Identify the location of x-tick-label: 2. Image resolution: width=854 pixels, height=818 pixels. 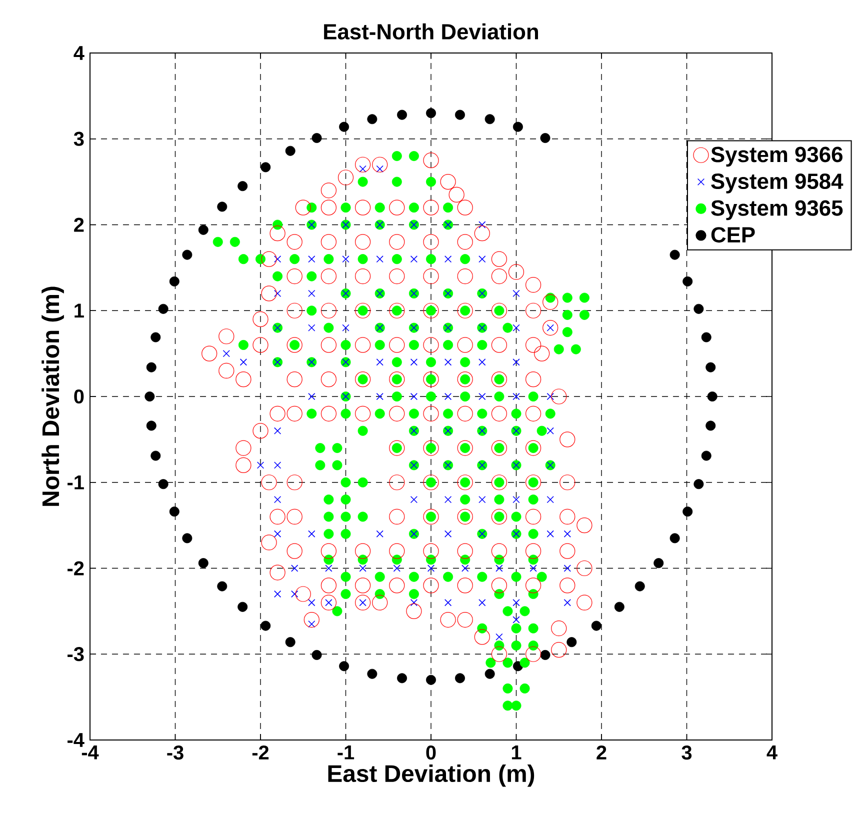
(601, 753).